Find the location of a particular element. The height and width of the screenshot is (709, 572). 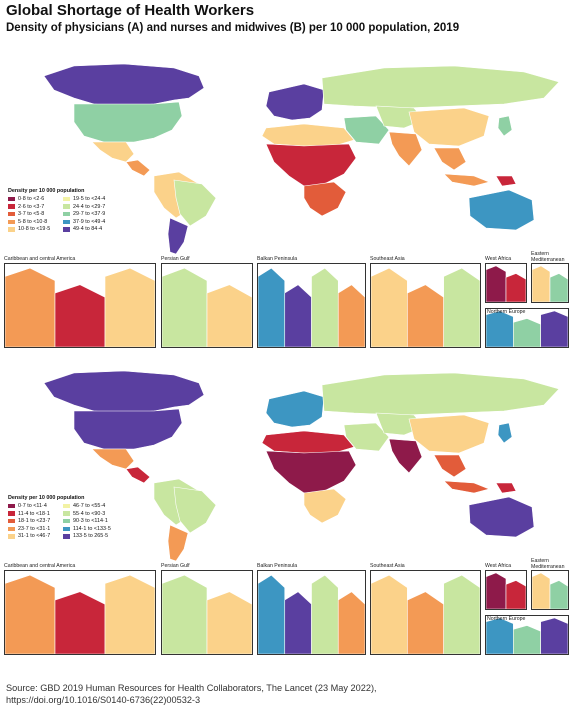

legend-label: 0·7 to <11·4 is located at coordinates (32, 506).